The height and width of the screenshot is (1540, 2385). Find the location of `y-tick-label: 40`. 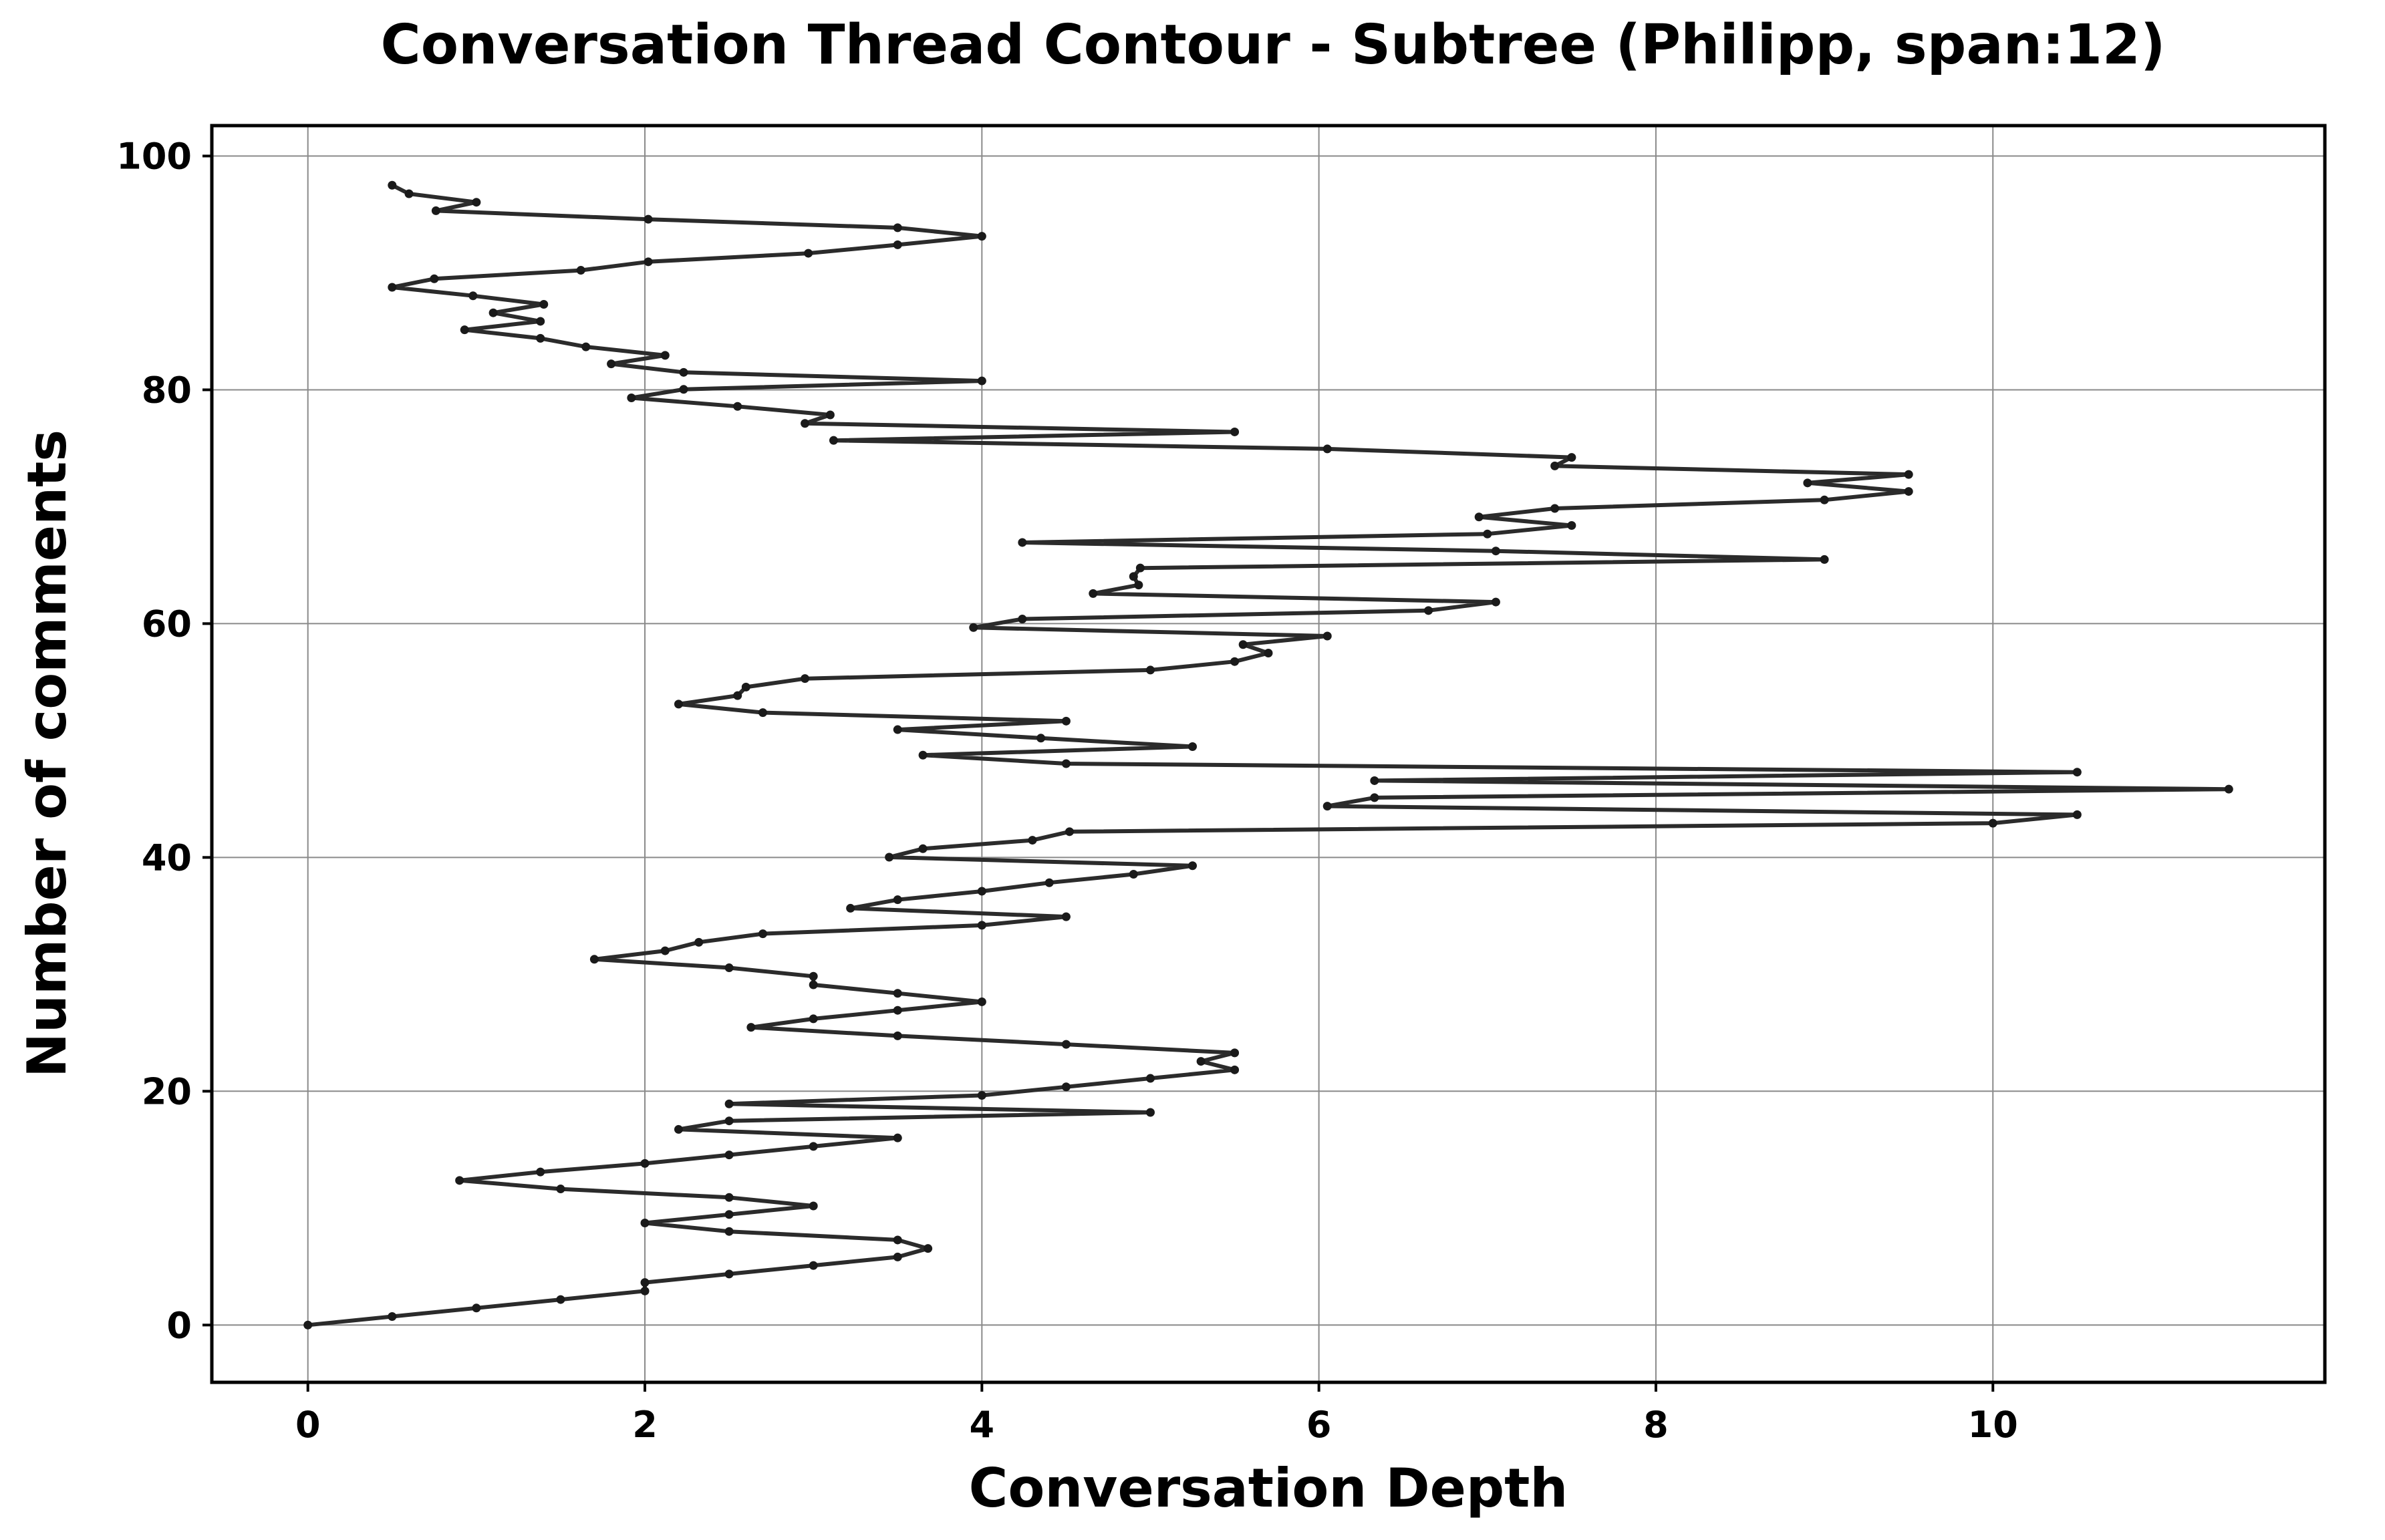

y-tick-label: 40 is located at coordinates (167, 857).